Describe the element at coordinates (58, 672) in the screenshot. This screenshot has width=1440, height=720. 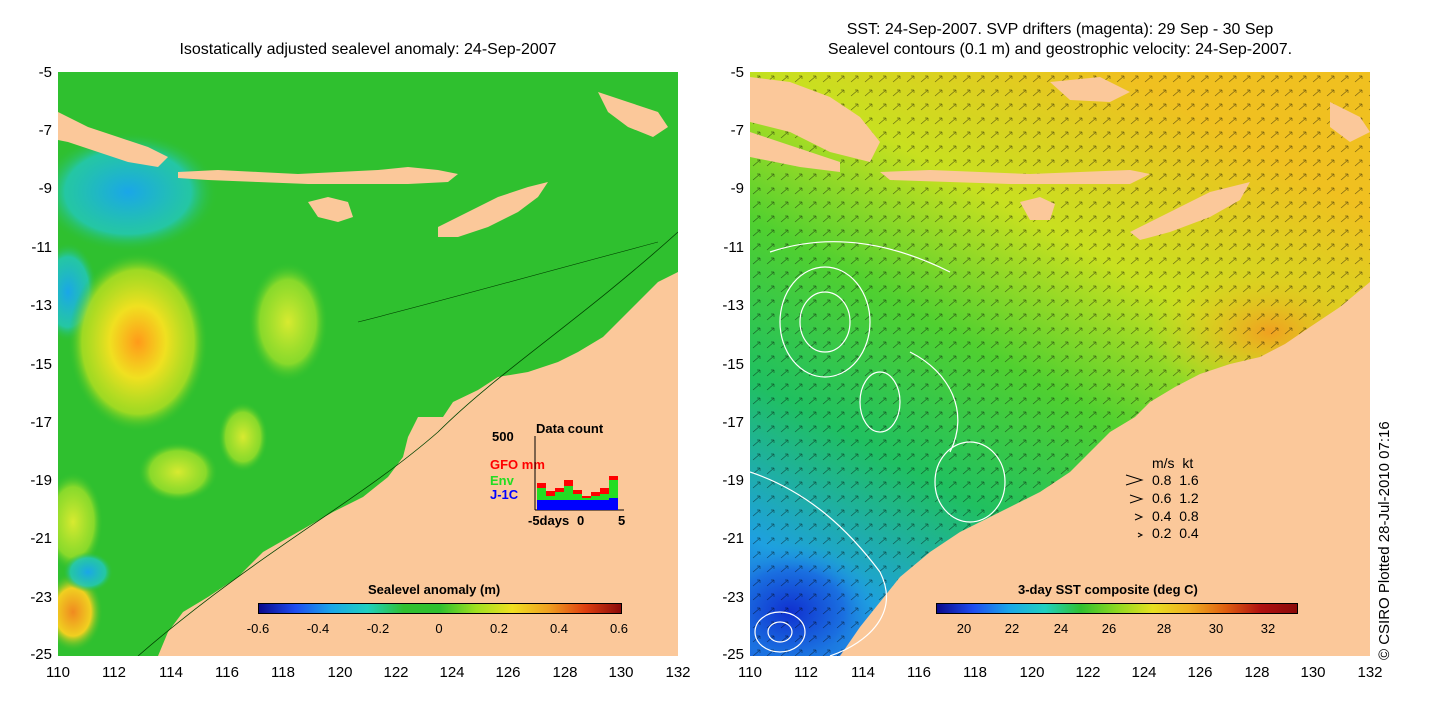
I see `left-x-tick: 110` at that location.